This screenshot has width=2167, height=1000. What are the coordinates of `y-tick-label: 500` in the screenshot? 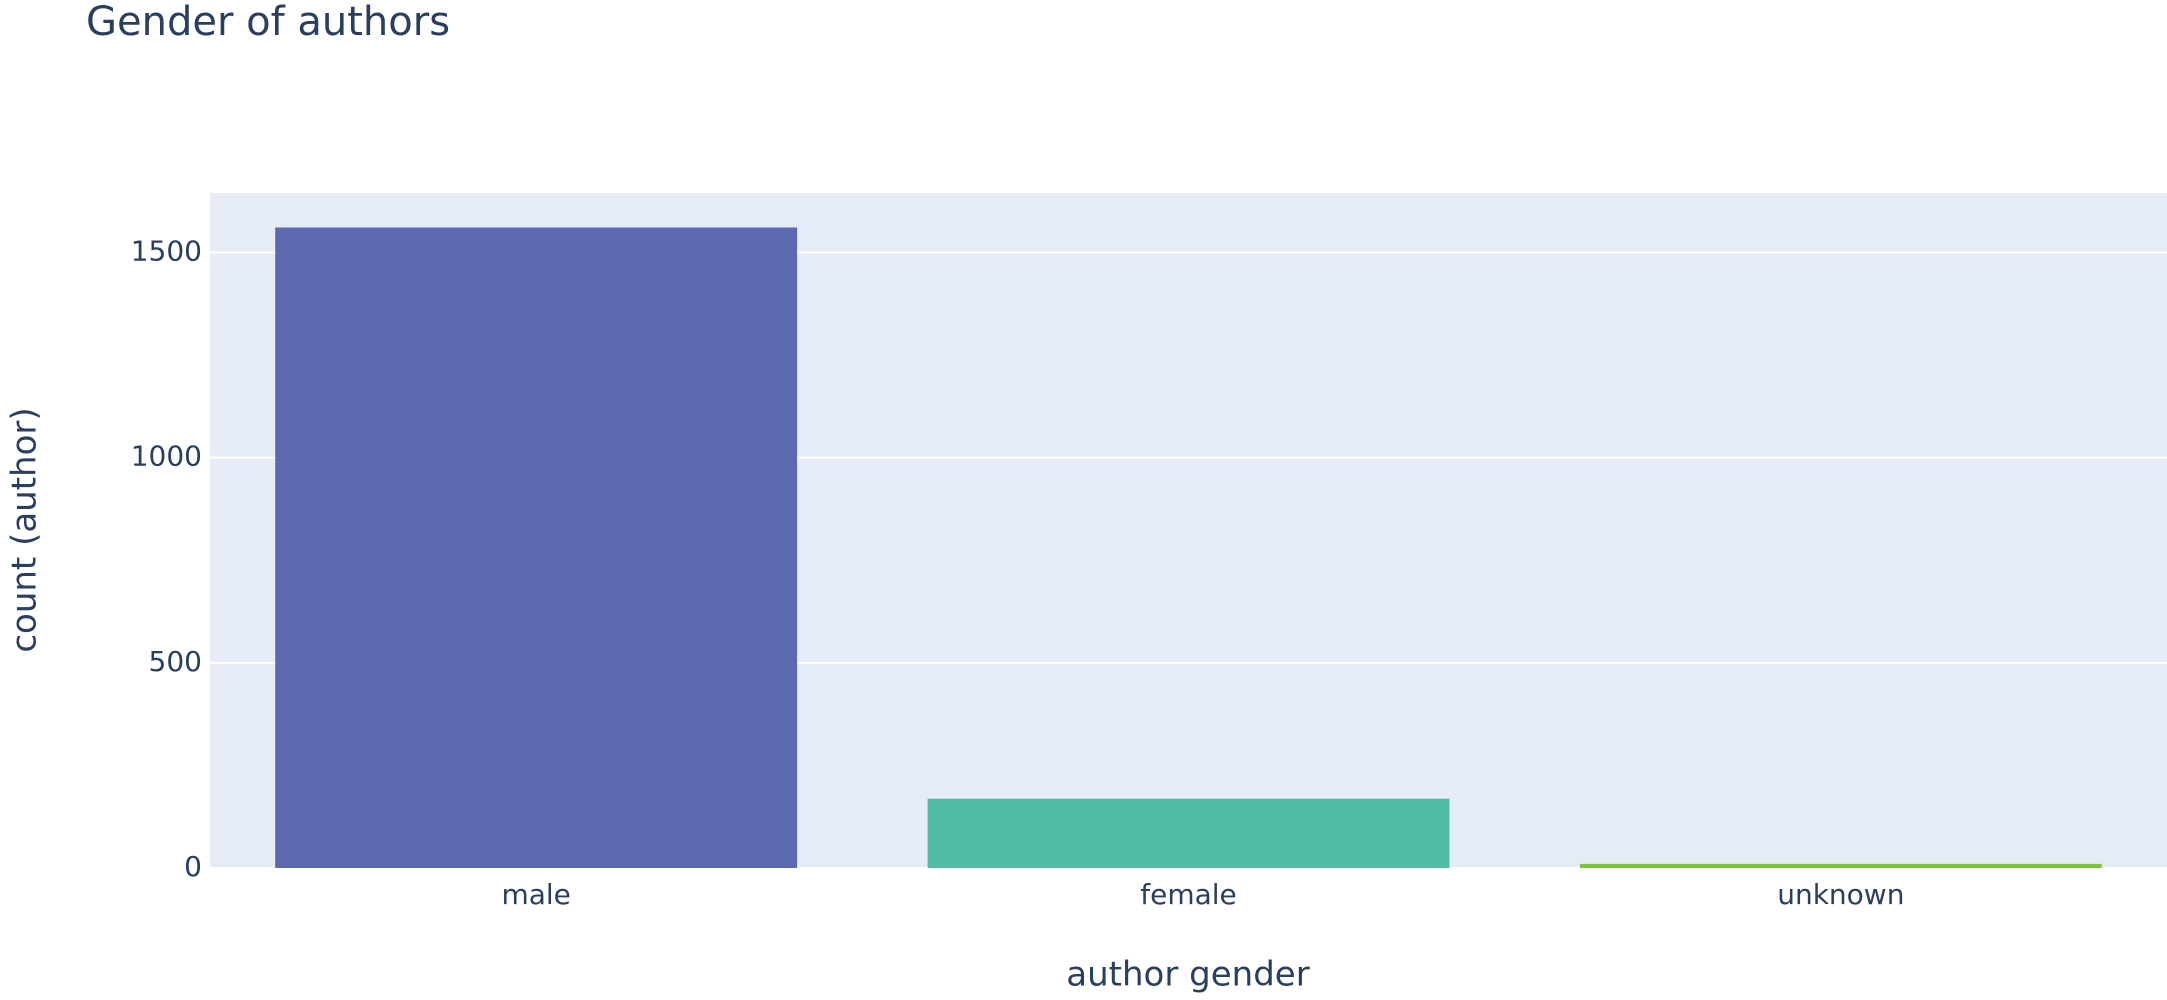 It's located at (175, 661).